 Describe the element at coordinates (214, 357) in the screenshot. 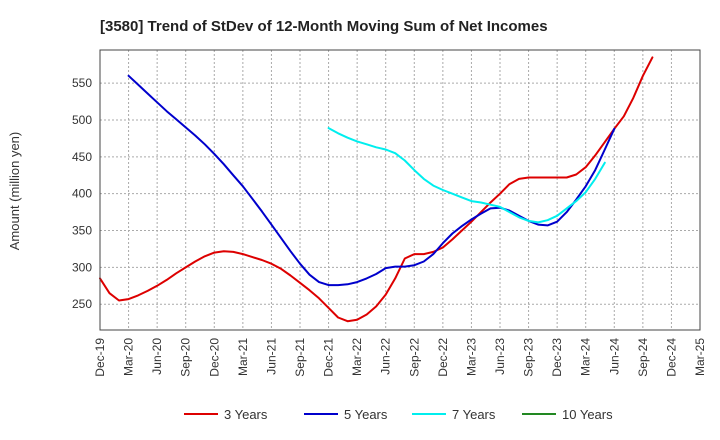

I see `x-tick-label: Dec-20` at that location.